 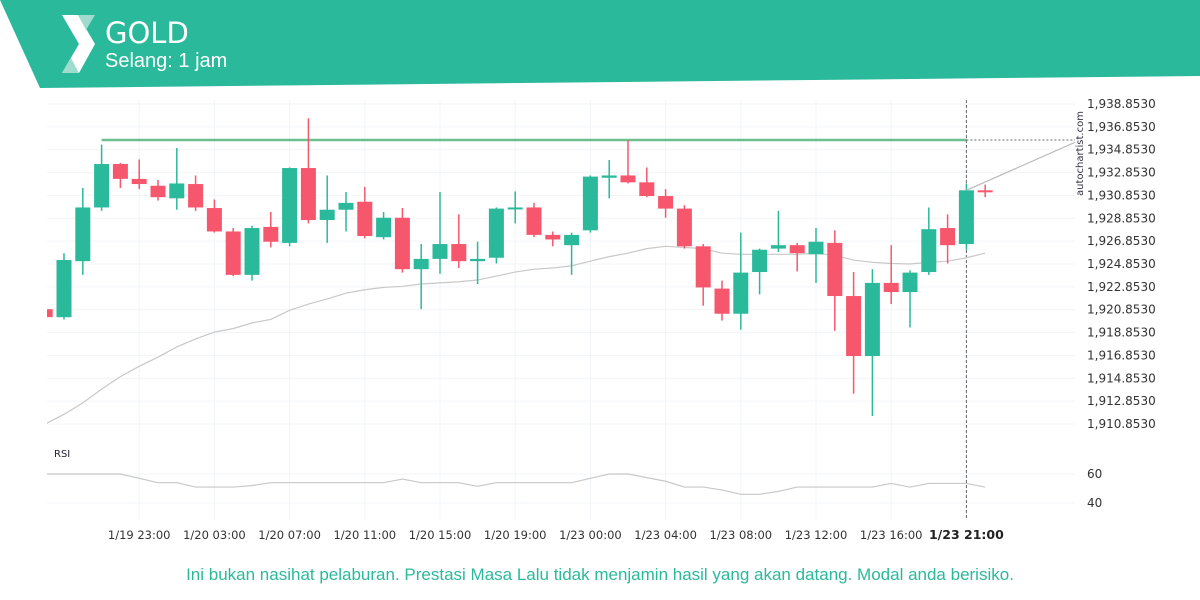 I want to click on rsi-tick-label: 60, so click(x=1094, y=474).